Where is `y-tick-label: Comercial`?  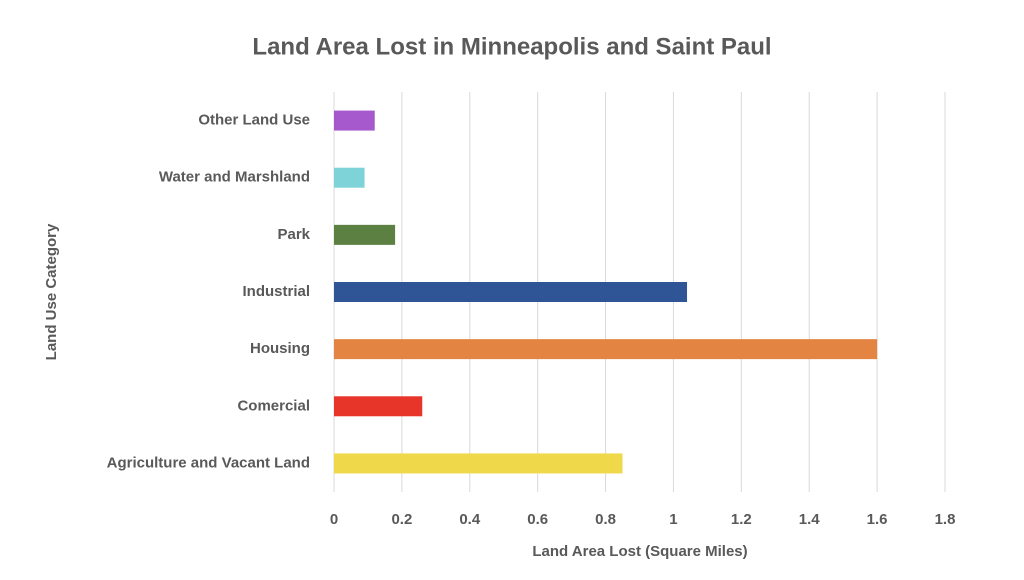 y-tick-label: Comercial is located at coordinates (273, 405).